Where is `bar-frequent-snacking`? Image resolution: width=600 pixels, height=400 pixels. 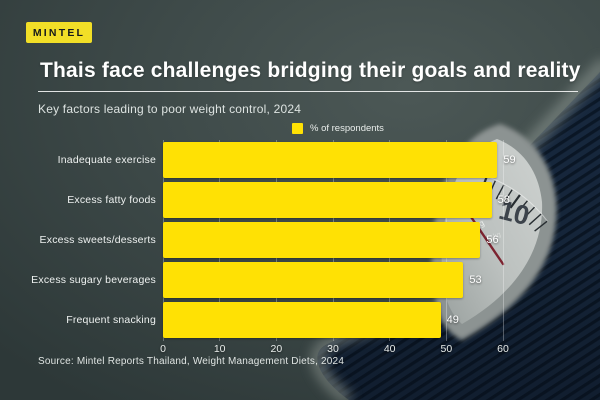 bar-frequent-snacking is located at coordinates (302, 320).